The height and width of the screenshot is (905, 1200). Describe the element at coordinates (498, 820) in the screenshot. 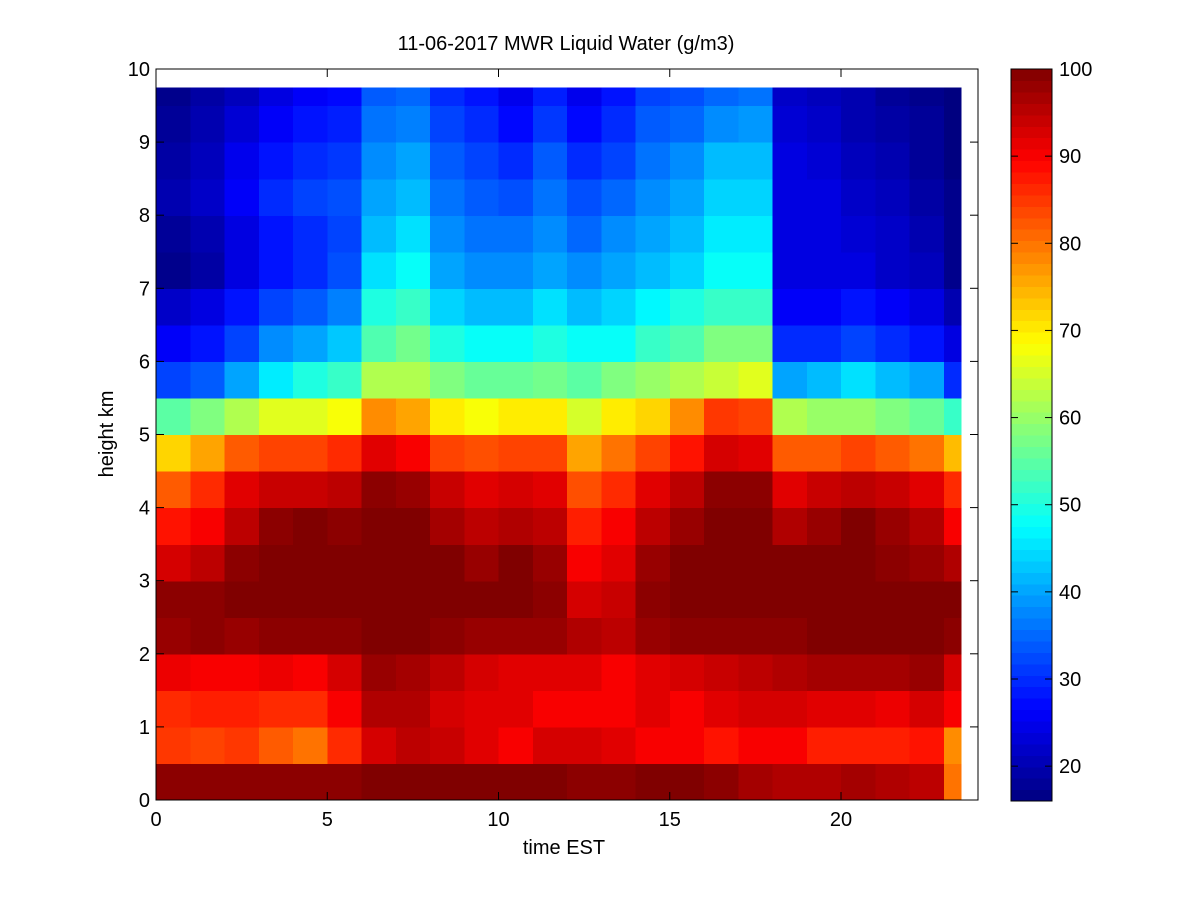

I see `x-tick-label: 10` at that location.